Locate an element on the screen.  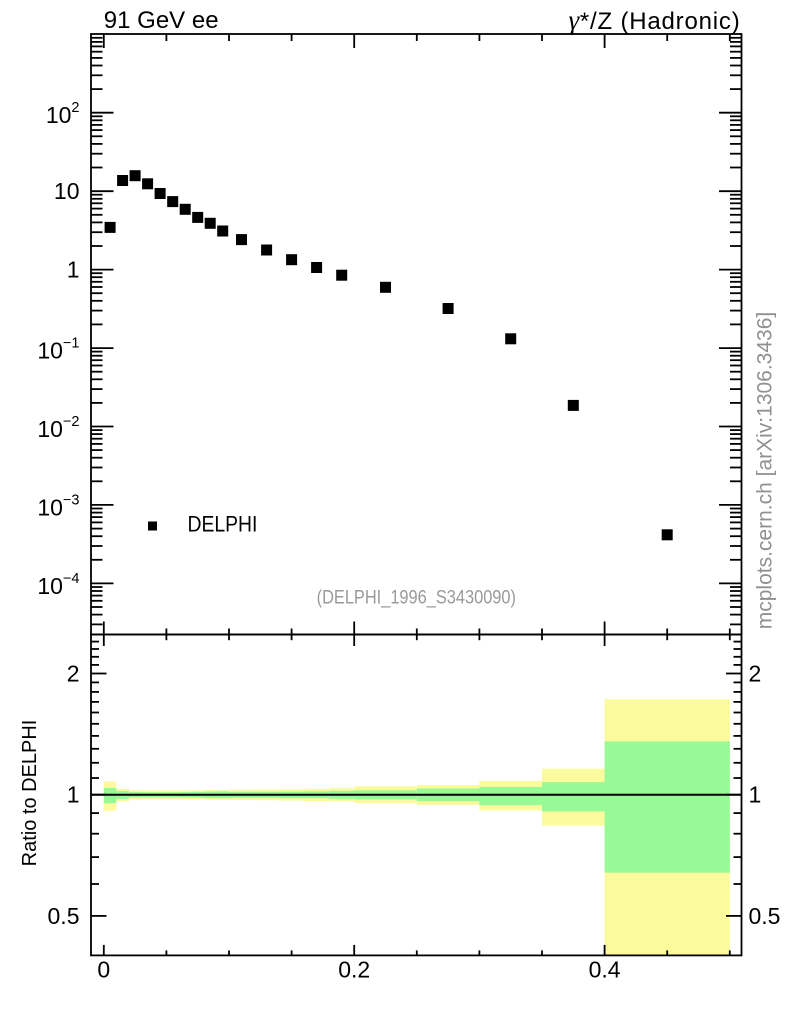
svg-text: γ*/Z (Hadronic) is located at coordinates (654, 20).